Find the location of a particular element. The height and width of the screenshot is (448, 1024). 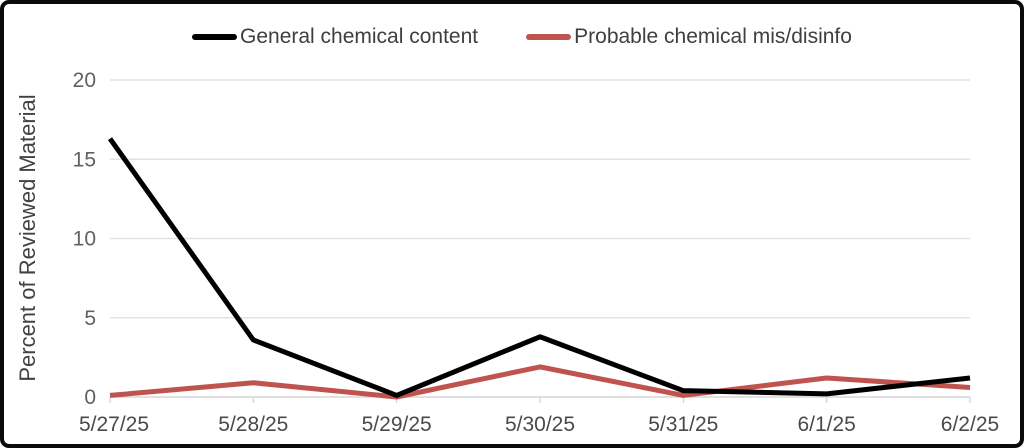

x-tick-label-4: 5/31/25 is located at coordinates (683, 424).